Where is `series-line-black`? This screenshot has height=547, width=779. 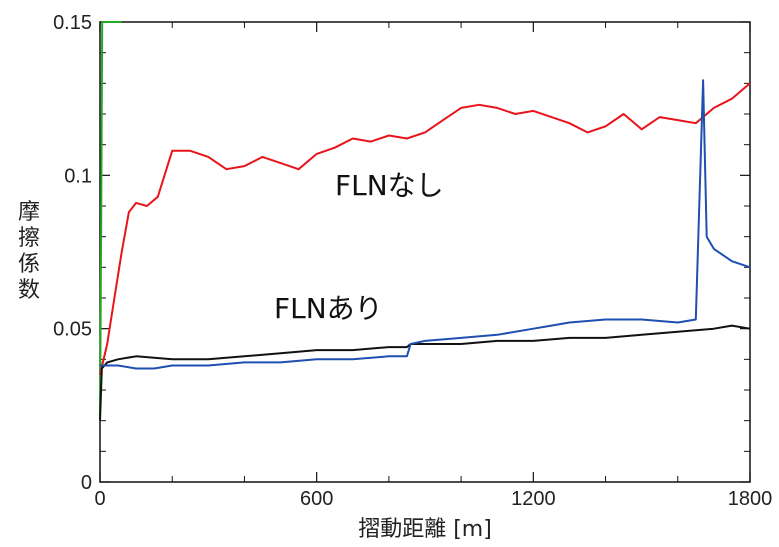
series-line-black is located at coordinates (425, 372).